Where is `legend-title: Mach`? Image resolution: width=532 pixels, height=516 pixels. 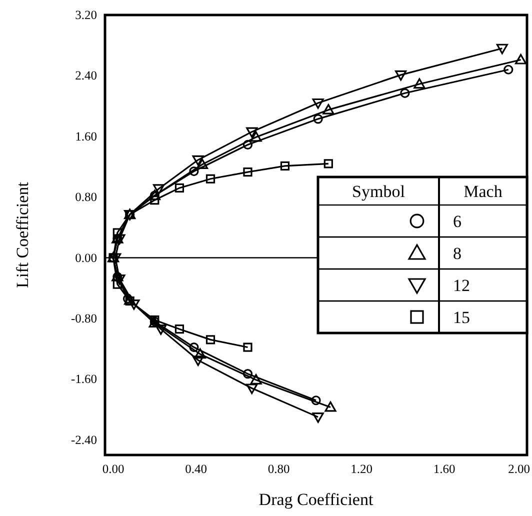 legend-title: Mach is located at coordinates (483, 191).